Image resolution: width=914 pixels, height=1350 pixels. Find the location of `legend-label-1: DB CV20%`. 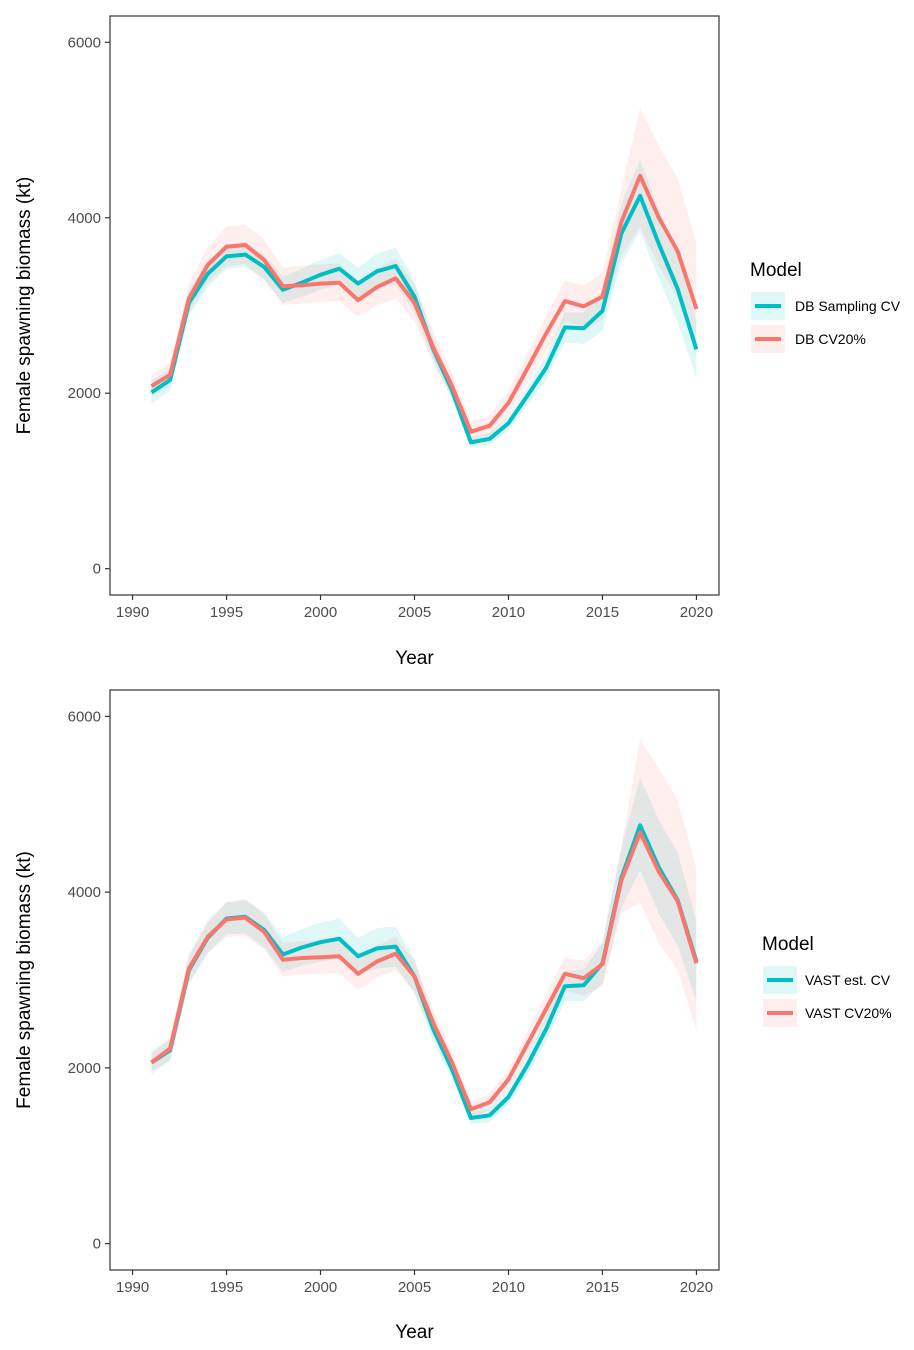

legend-label-1: DB CV20% is located at coordinates (830, 339).